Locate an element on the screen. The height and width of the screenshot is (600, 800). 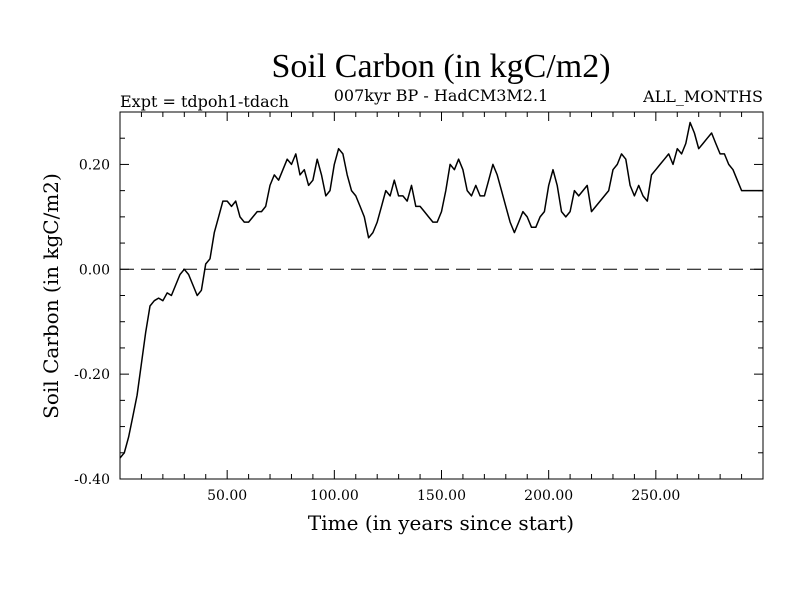
months-label: ALL_MONTHS is located at coordinates (702, 96).